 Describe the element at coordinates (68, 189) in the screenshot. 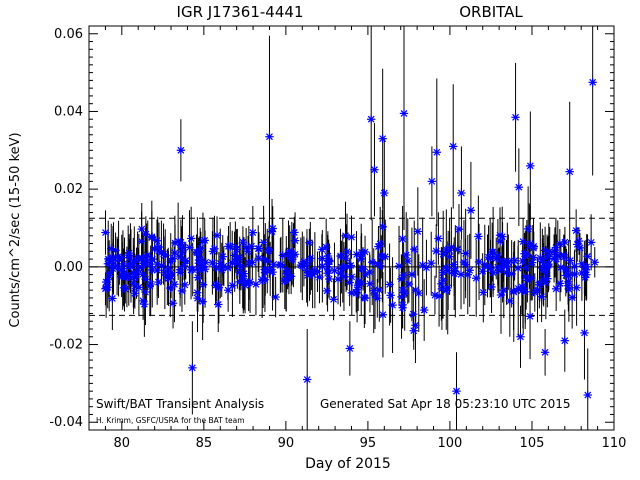

I see `y-tick-label: 0.02` at that location.